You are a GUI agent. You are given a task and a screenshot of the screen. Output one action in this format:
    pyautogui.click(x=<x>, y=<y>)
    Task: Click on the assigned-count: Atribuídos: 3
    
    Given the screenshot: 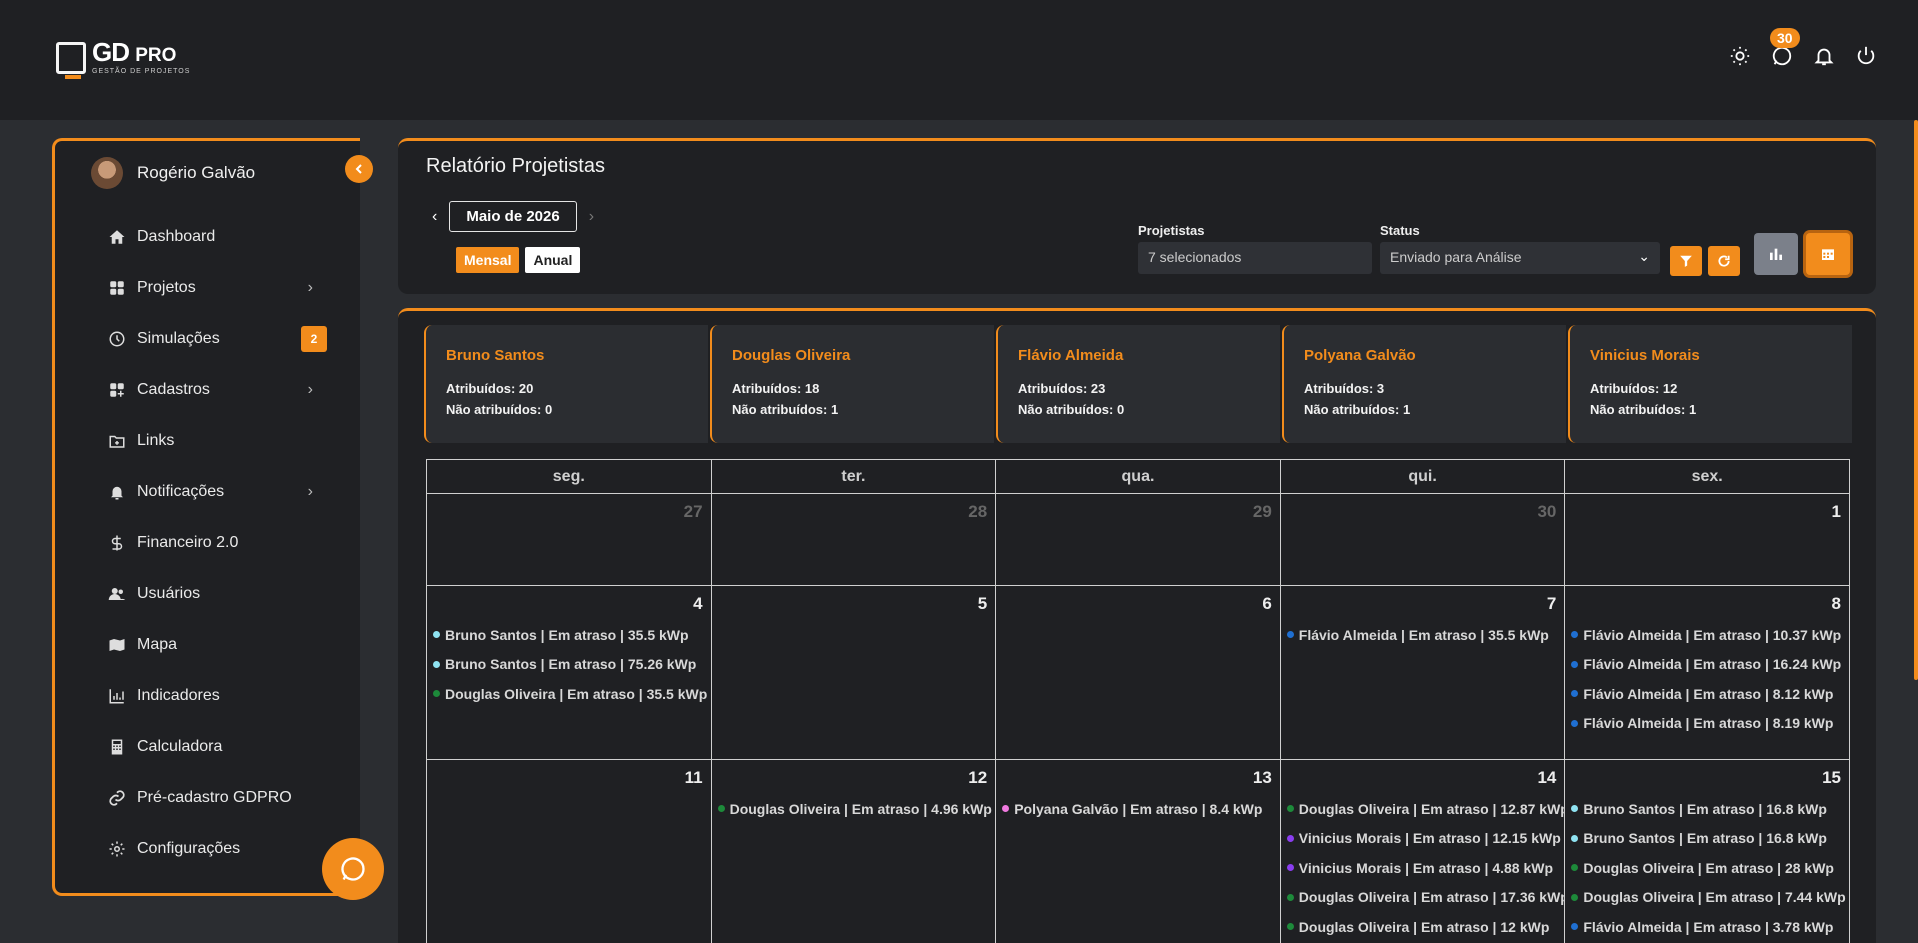 What is the action you would take?
    pyautogui.click(x=1344, y=388)
    